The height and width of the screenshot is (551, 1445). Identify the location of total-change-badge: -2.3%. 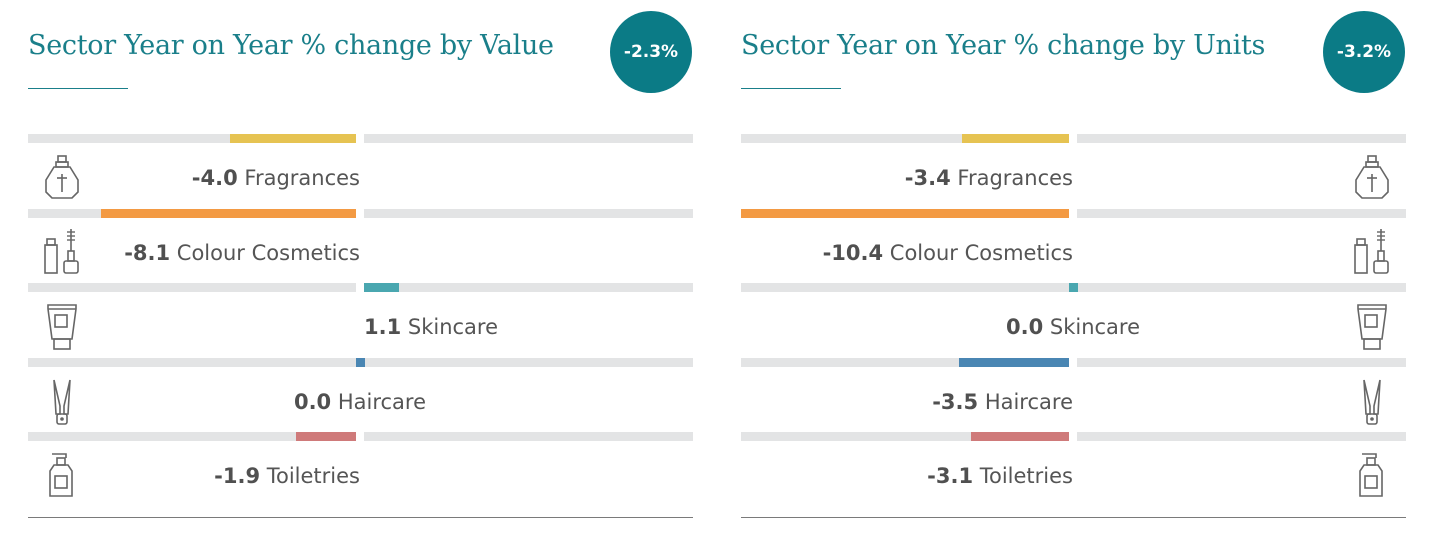
(651, 52).